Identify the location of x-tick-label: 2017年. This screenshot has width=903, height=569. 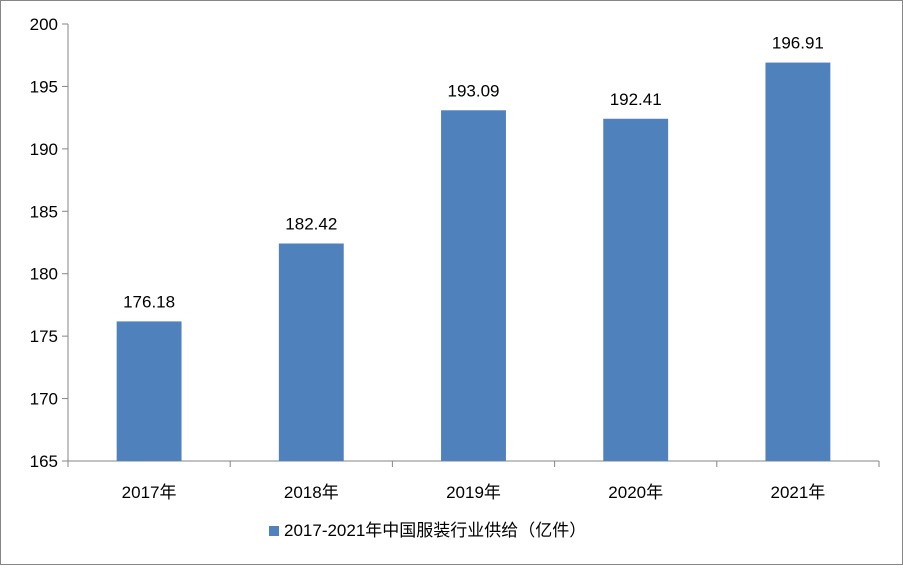
(149, 492).